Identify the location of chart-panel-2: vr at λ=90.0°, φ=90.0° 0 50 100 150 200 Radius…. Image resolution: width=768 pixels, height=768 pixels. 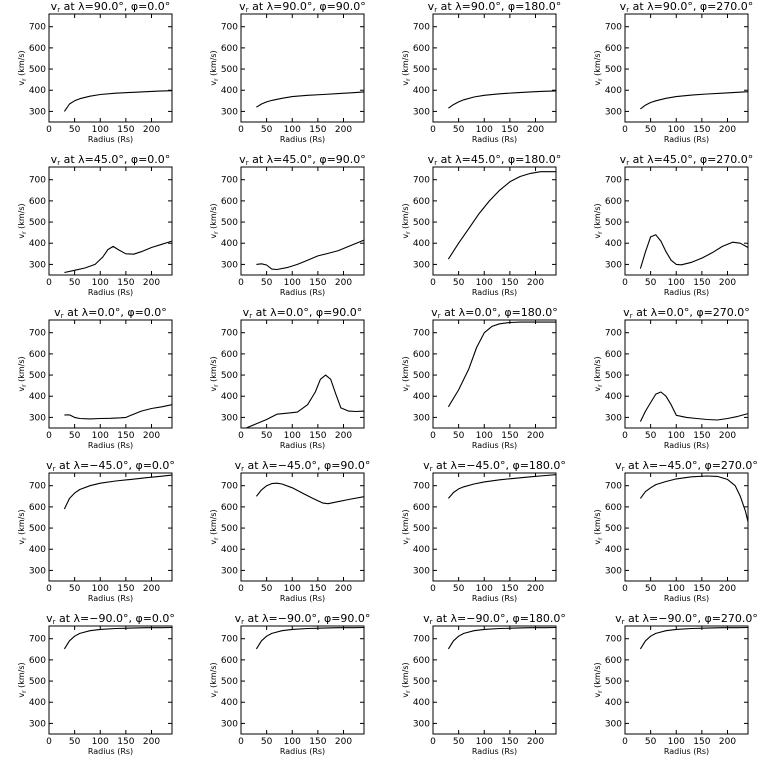
(287, 72).